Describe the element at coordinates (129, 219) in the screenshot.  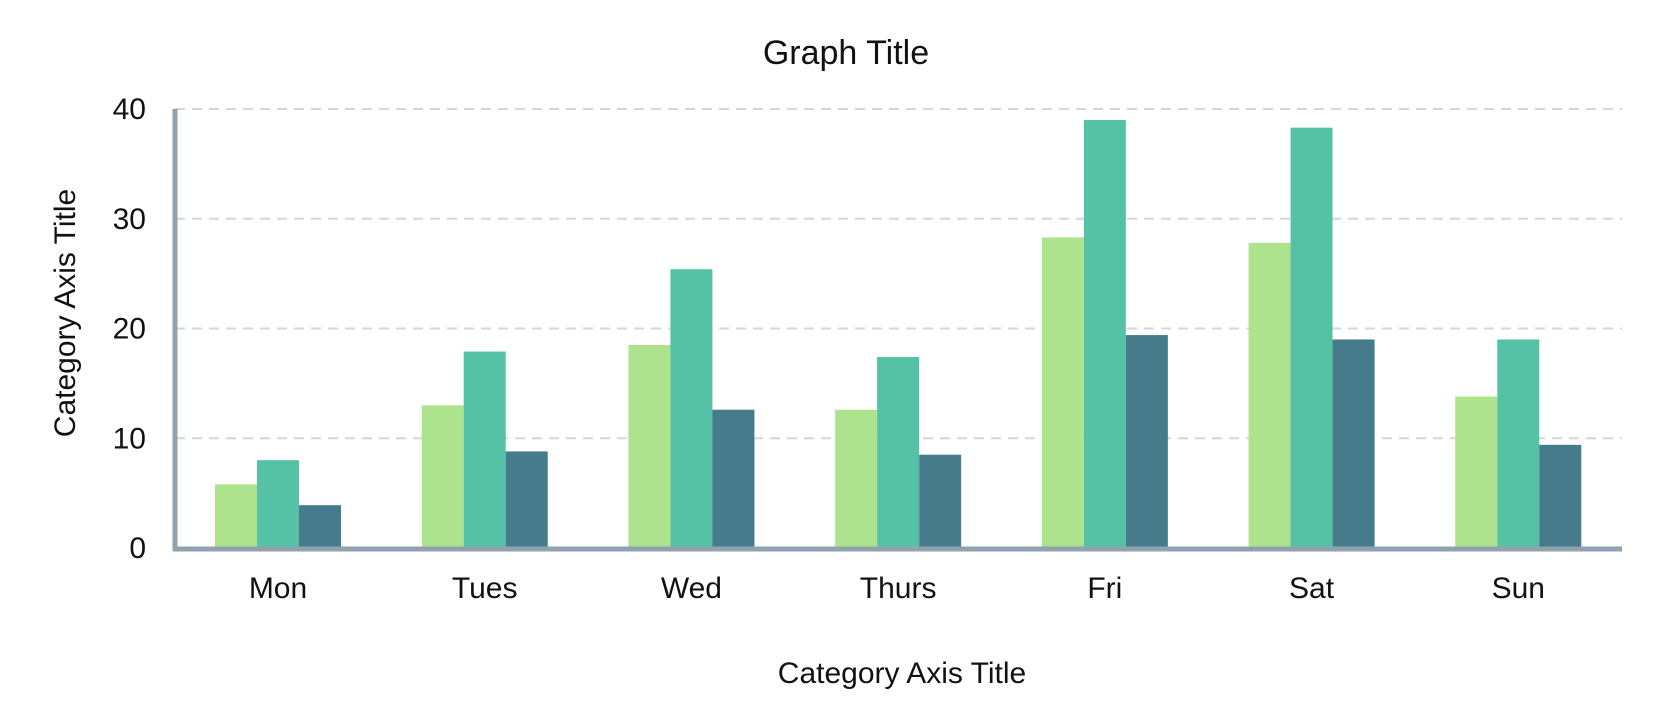
I see `y-tick-label: 30` at that location.